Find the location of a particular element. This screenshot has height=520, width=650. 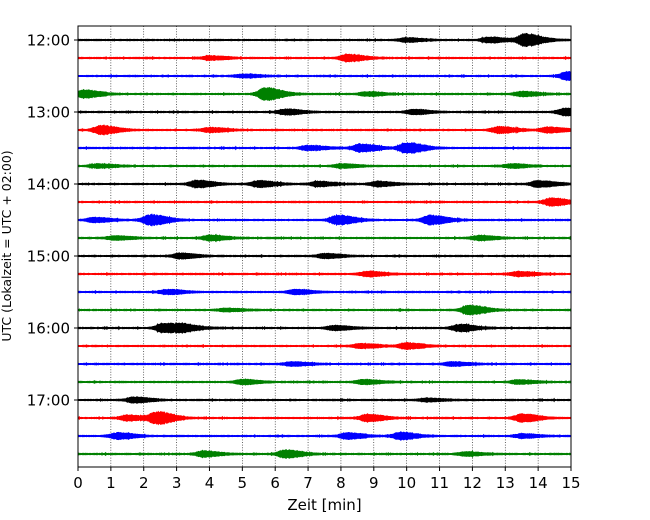

x-tick-label: 14 is located at coordinates (538, 483).